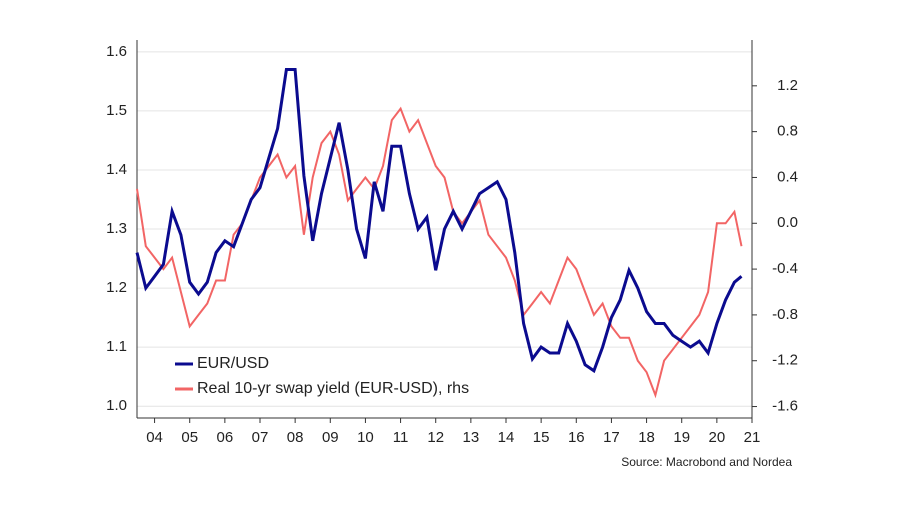 The height and width of the screenshot is (512, 900). I want to click on y-tick-label: 1.4, so click(116, 169).